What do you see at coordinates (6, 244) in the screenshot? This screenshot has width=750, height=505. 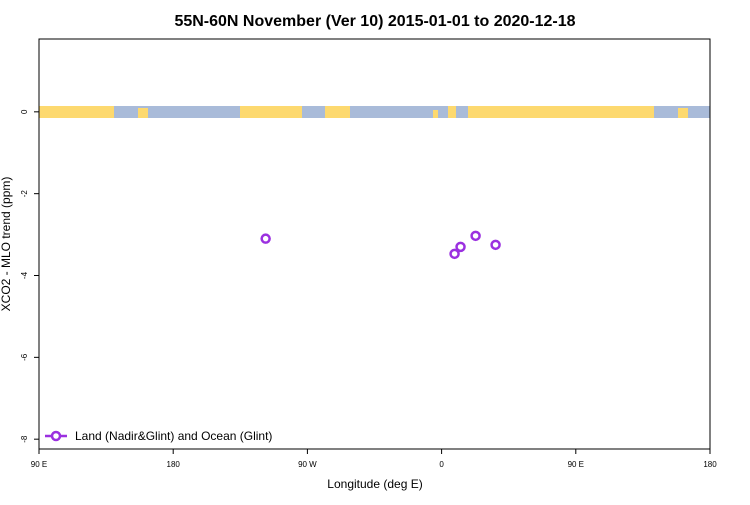 I see `y-axis-label: XCO2 - MLO trend (ppm)` at bounding box center [6, 244].